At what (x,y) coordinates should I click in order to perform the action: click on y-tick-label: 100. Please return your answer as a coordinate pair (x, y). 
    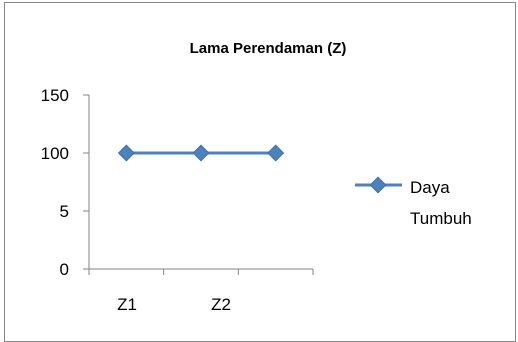
    Looking at the image, I should click on (55, 153).